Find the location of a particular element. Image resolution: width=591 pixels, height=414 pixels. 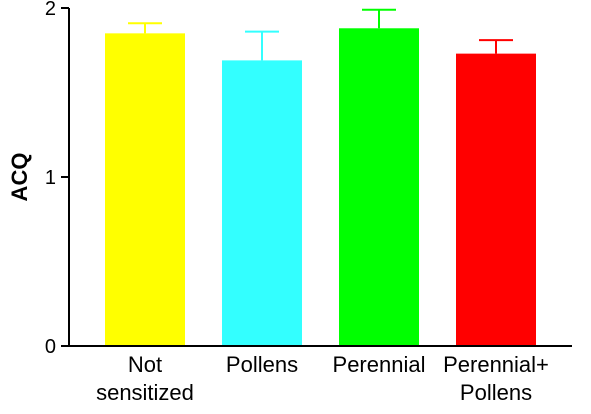

x-tick-label-1: Not sensitized is located at coordinates (145, 378).